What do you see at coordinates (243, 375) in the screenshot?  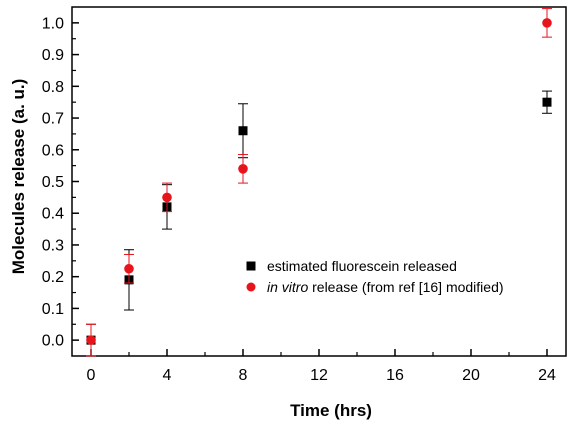 I see `x-tick-label: 8` at bounding box center [243, 375].